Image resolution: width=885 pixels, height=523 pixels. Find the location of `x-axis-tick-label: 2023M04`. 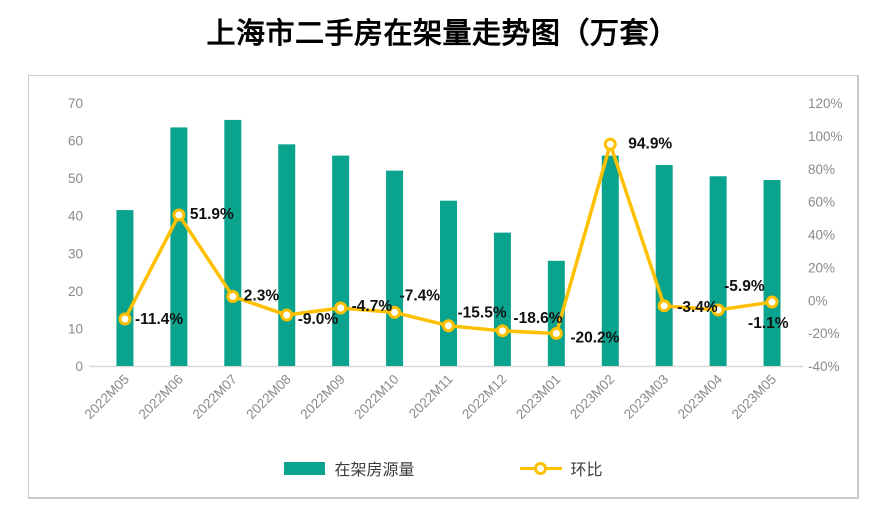

x-axis-tick-label: 2023M04 is located at coordinates (700, 396).